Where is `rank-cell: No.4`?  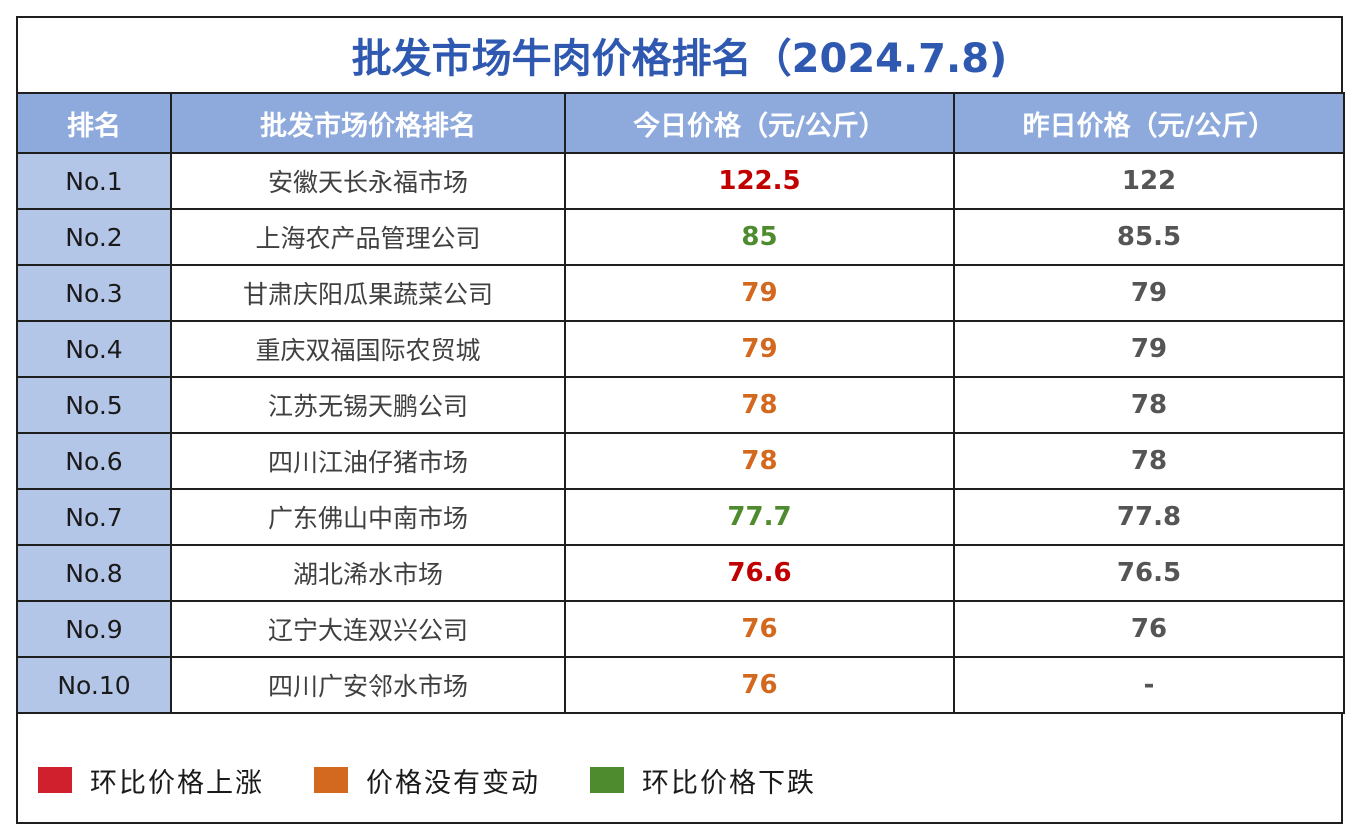
rank-cell: No.4 is located at coordinates (94, 349).